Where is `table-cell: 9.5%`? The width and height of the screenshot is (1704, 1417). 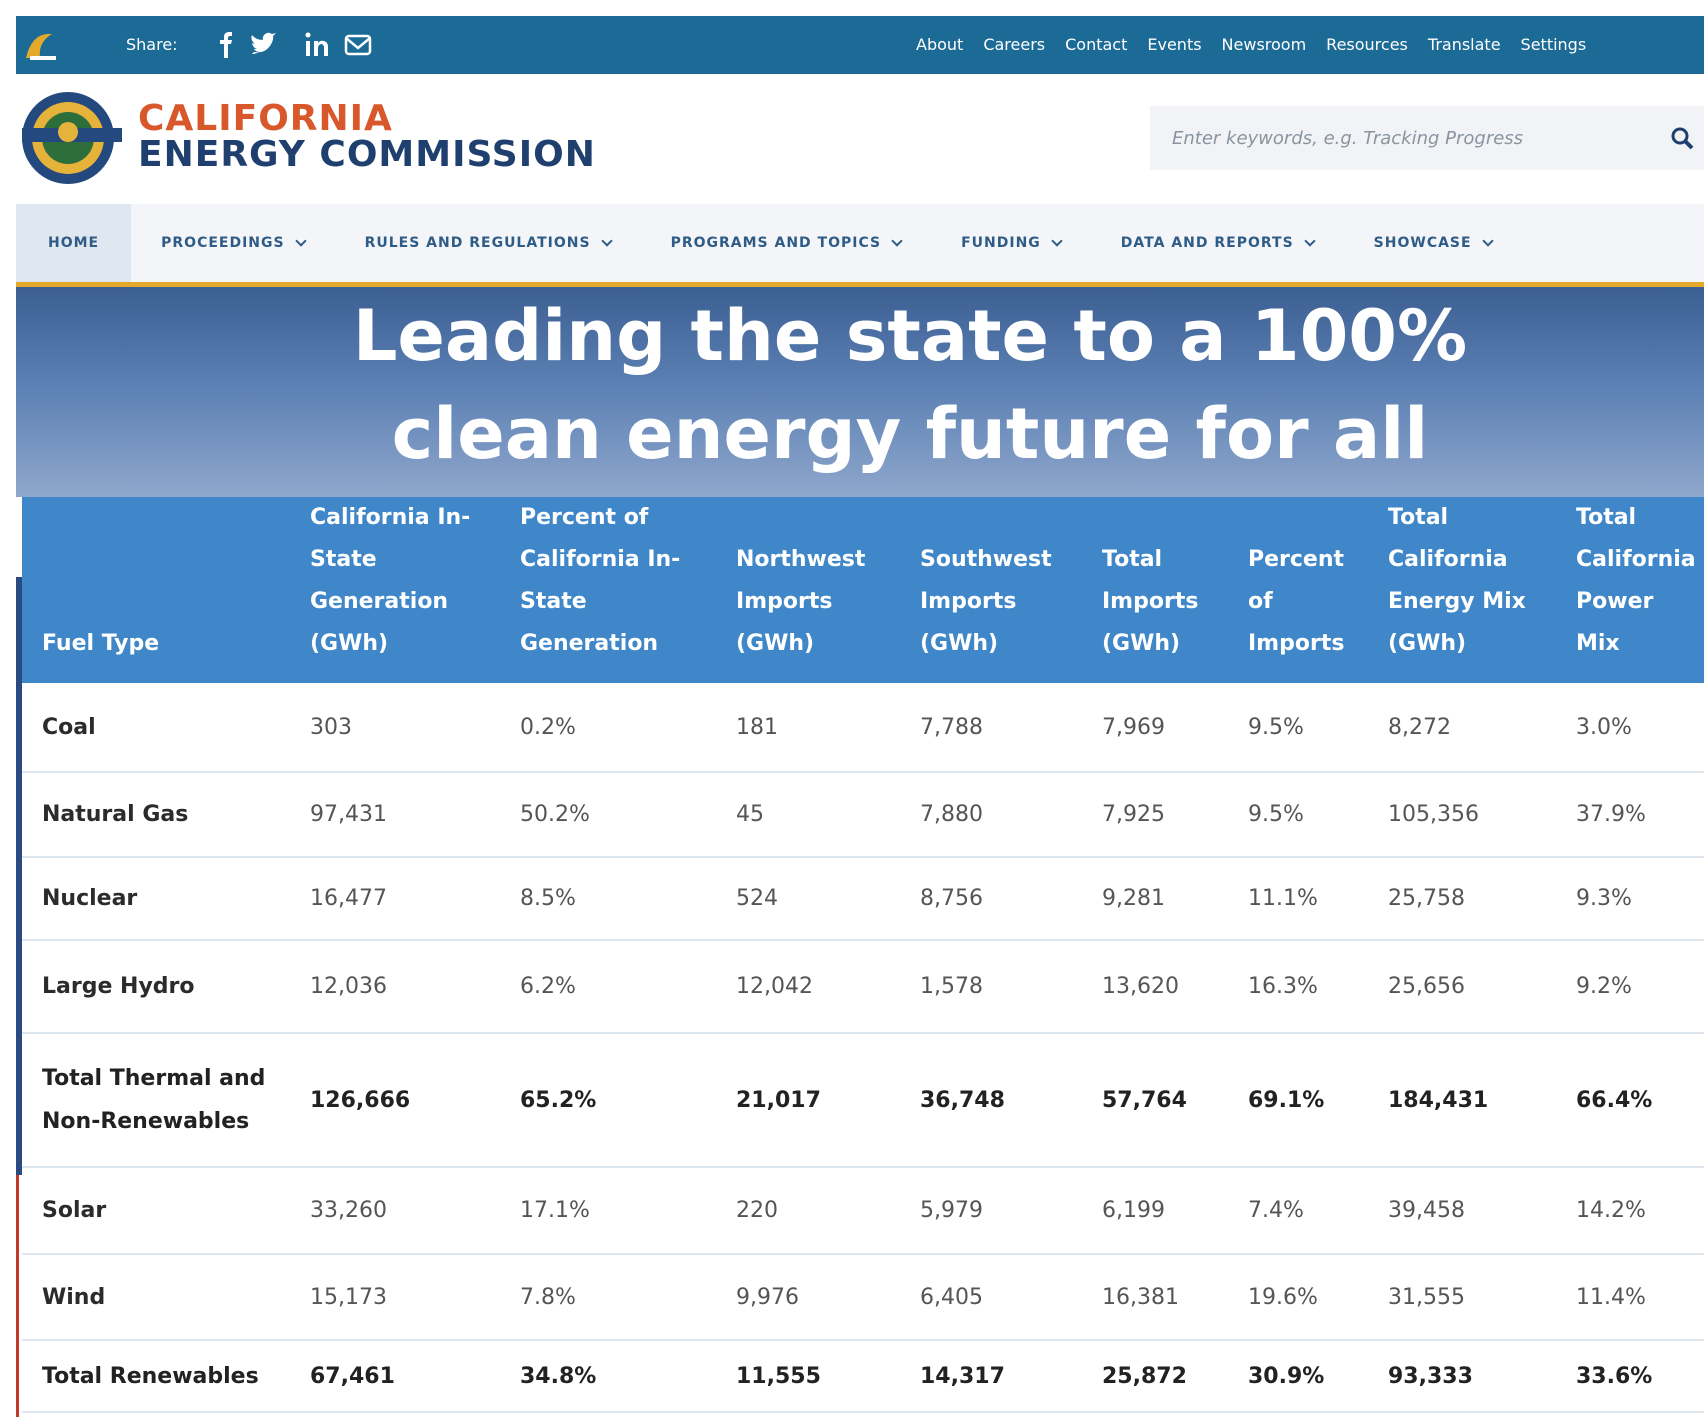 table-cell: 9.5% is located at coordinates (1298, 815).